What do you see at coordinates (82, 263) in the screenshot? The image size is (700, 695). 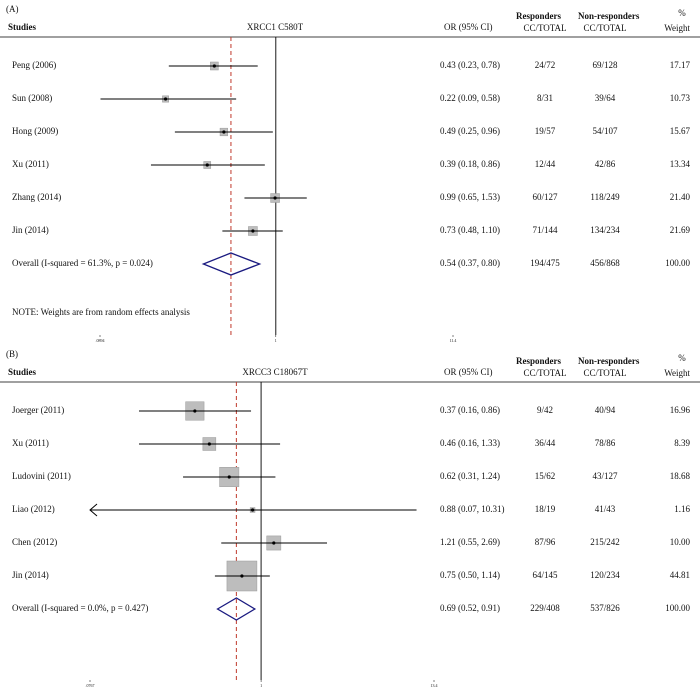 I see `study-name: Overall (I-squared = 61.3%, p = 0.024)` at bounding box center [82, 263].